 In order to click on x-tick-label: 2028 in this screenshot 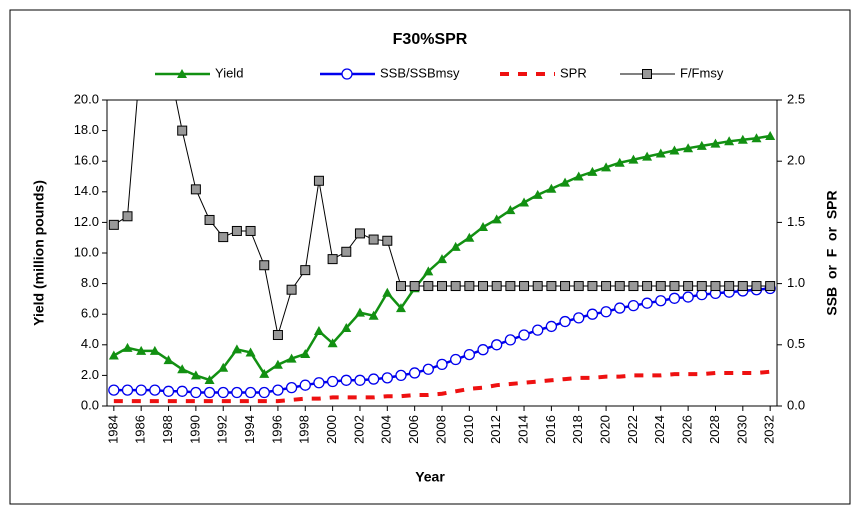, I will do `click(714, 429)`.